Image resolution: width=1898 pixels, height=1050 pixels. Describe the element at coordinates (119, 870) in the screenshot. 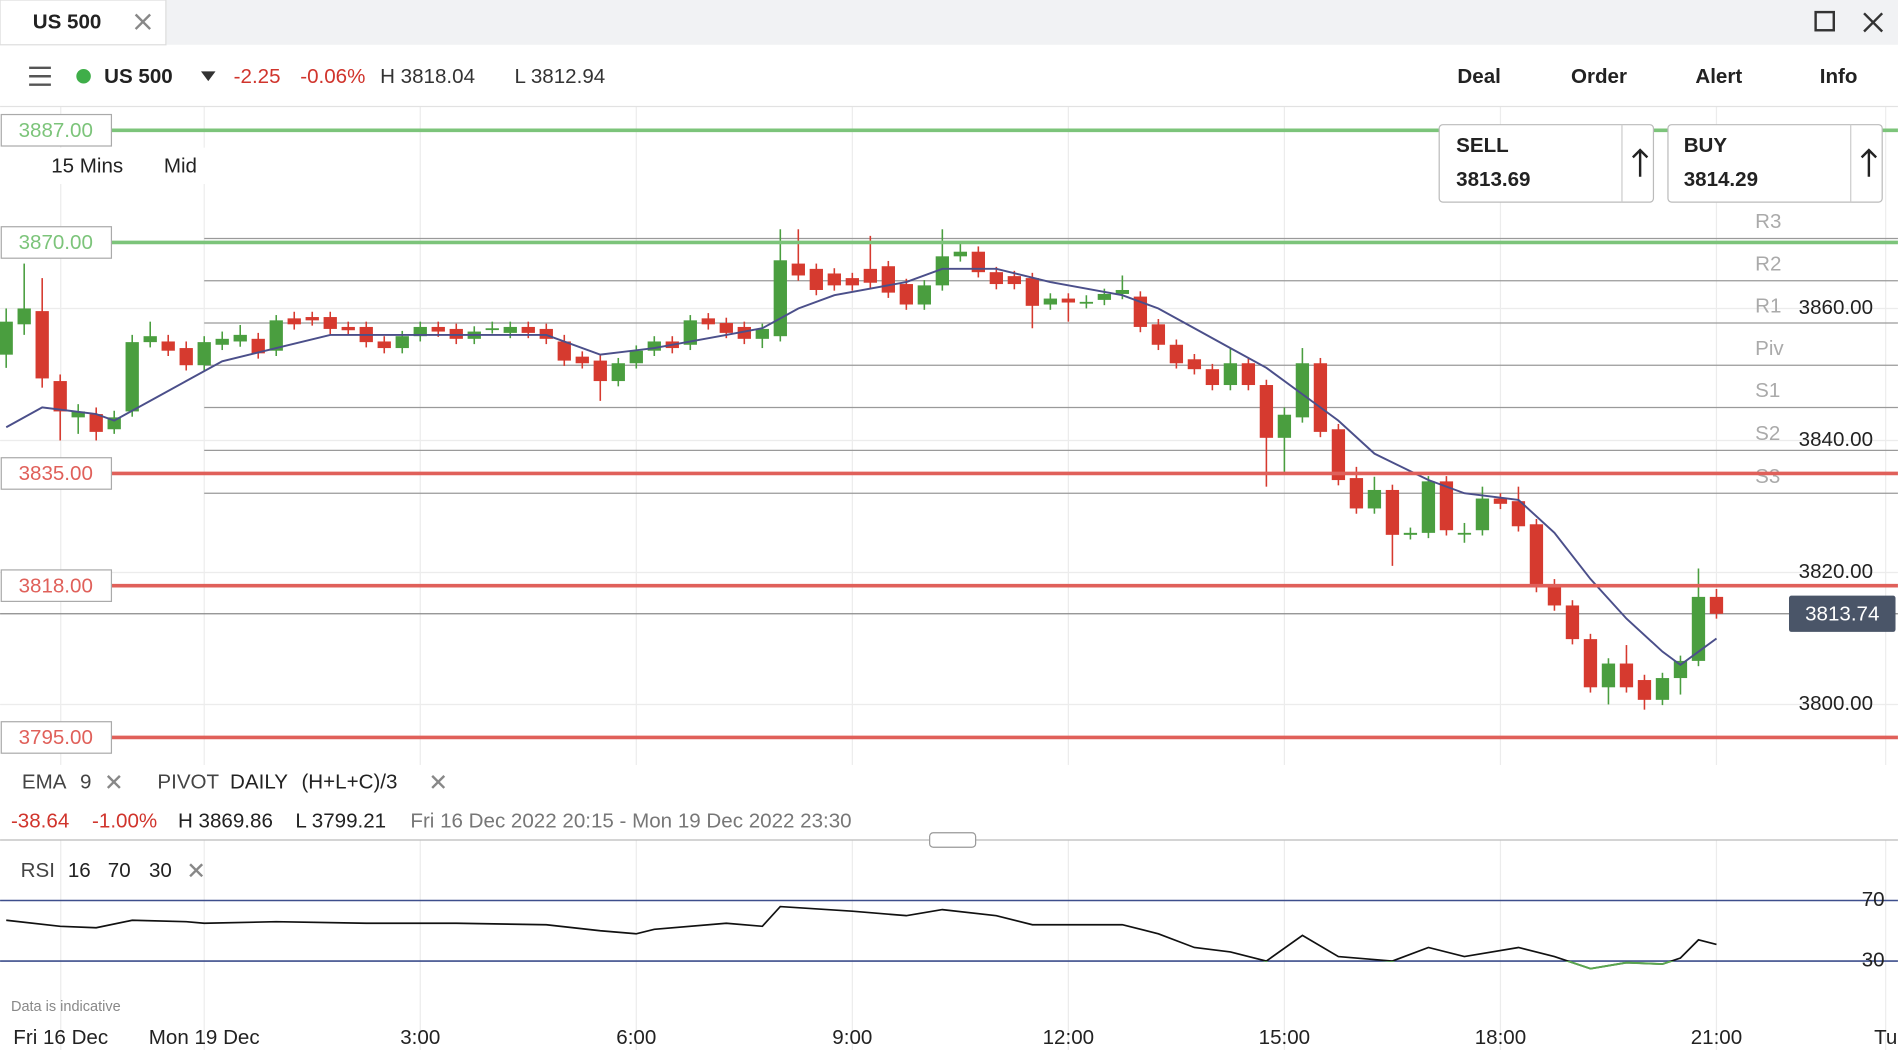

I see `rsi-upper: 70` at that location.